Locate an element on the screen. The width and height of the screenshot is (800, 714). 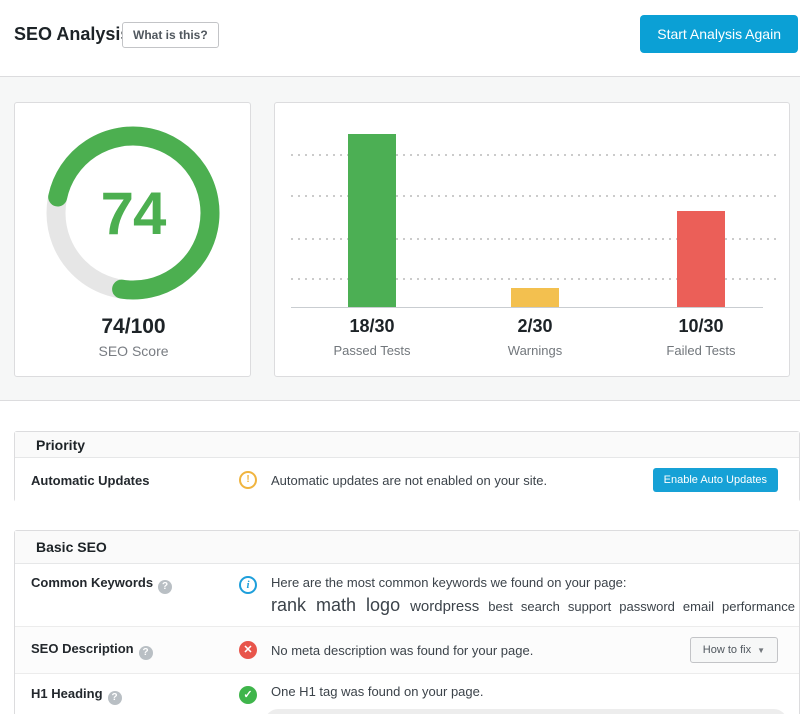
score-ring: 74 is located at coordinates (133, 213).